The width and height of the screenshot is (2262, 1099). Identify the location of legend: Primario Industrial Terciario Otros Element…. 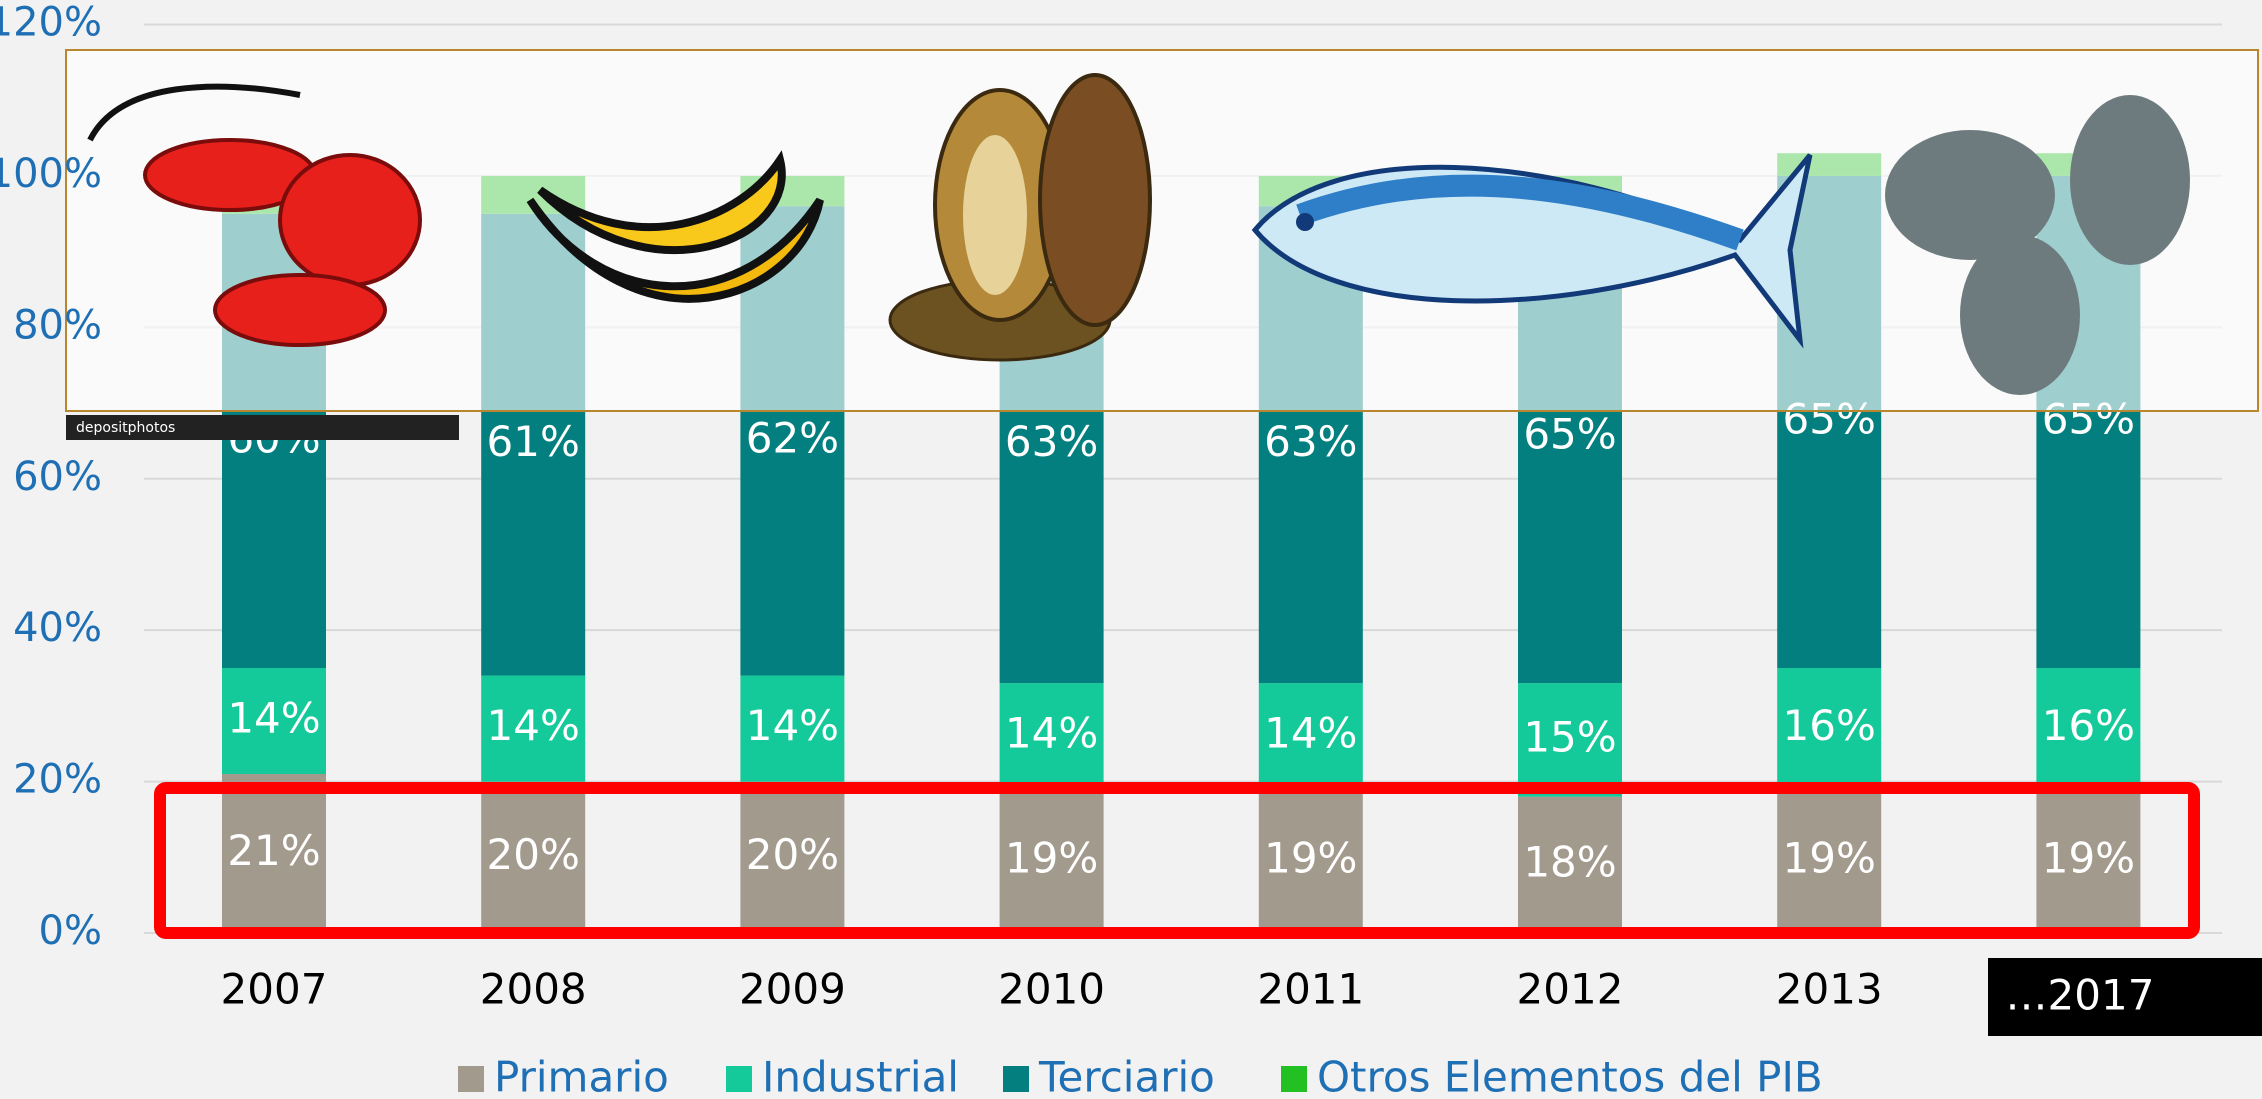
(1140, 1076).